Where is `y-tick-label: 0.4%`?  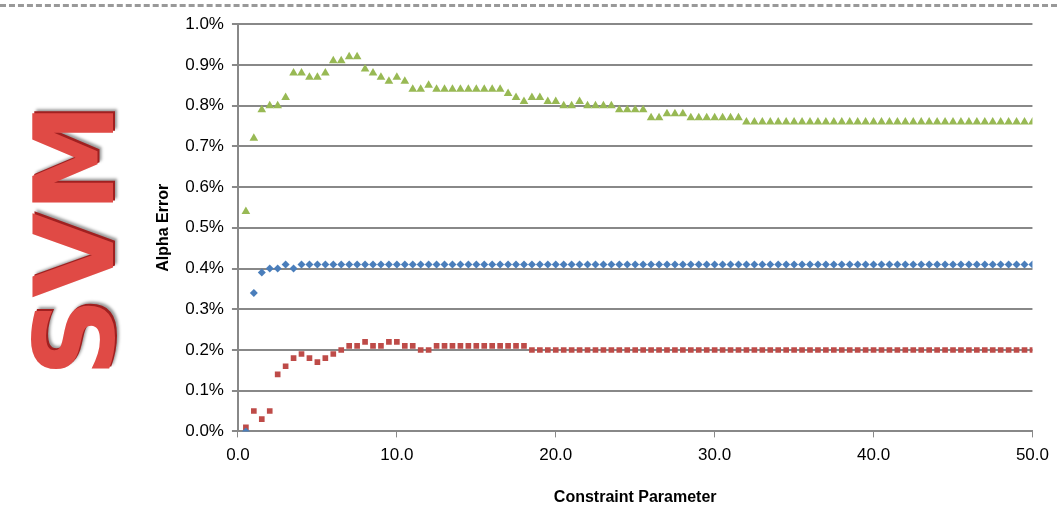
y-tick-label: 0.4% is located at coordinates (204, 268).